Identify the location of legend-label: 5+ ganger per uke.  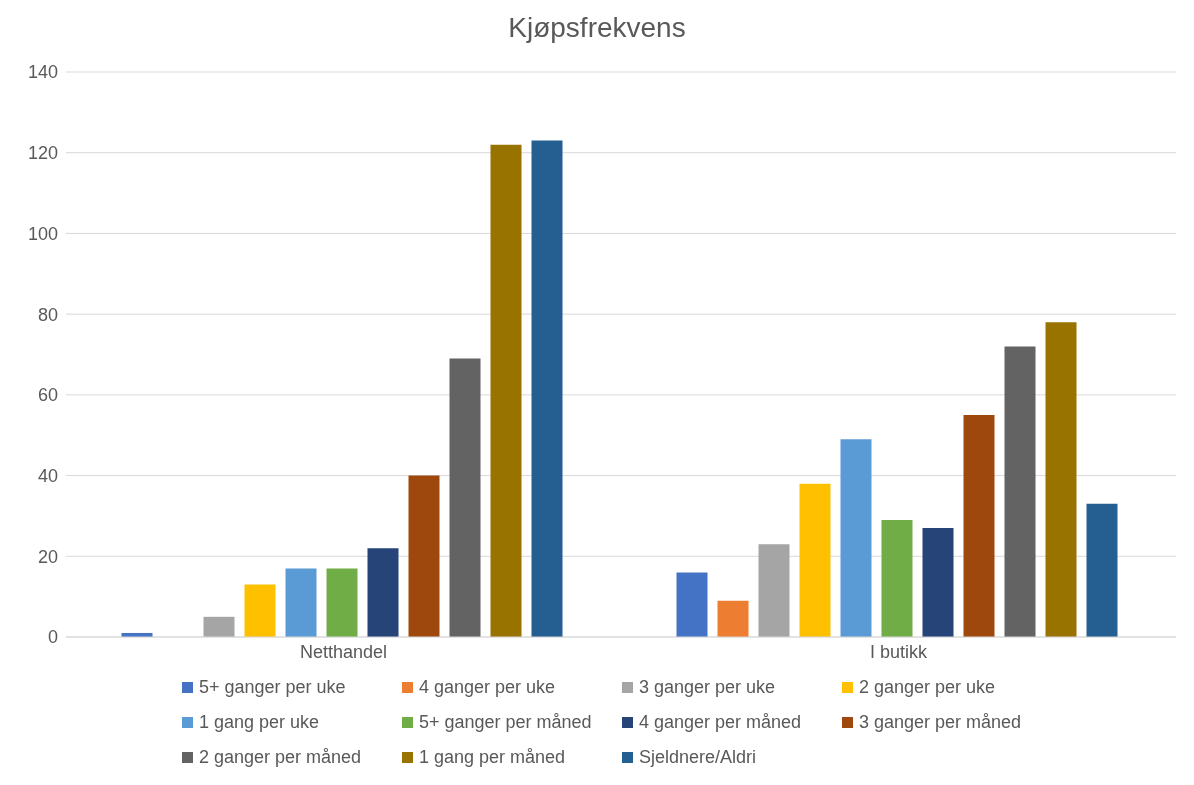
(272, 687).